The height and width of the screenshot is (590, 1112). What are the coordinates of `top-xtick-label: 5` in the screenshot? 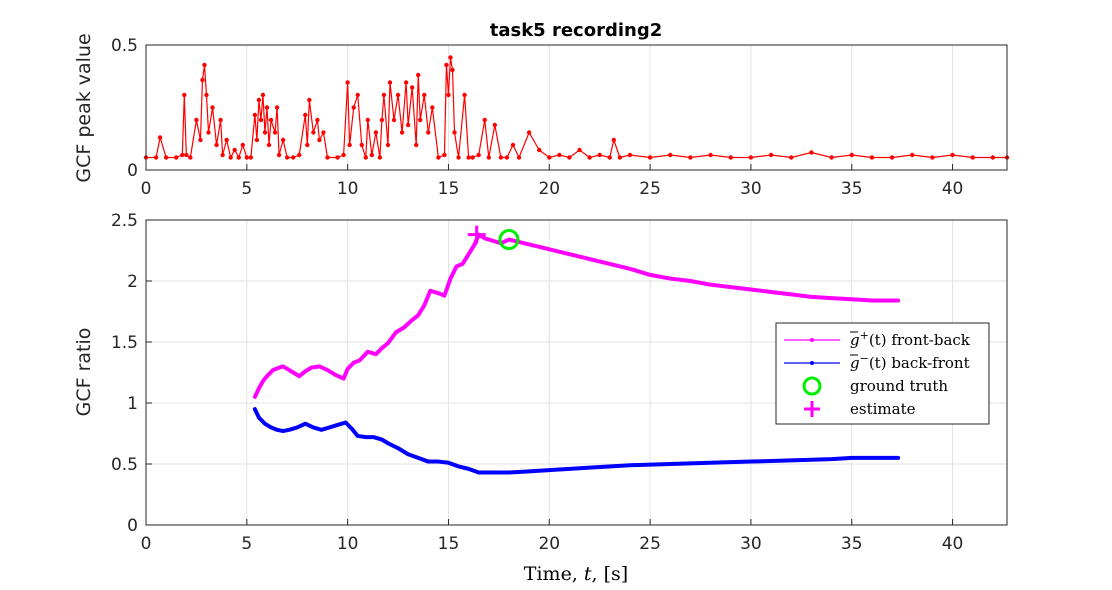 It's located at (246, 189).